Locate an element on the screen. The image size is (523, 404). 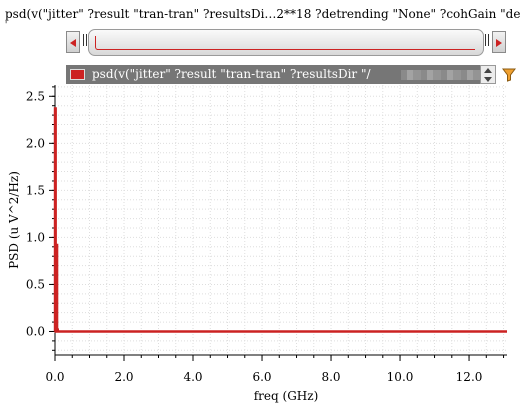
scroll-right-button is located at coordinates (499, 42).